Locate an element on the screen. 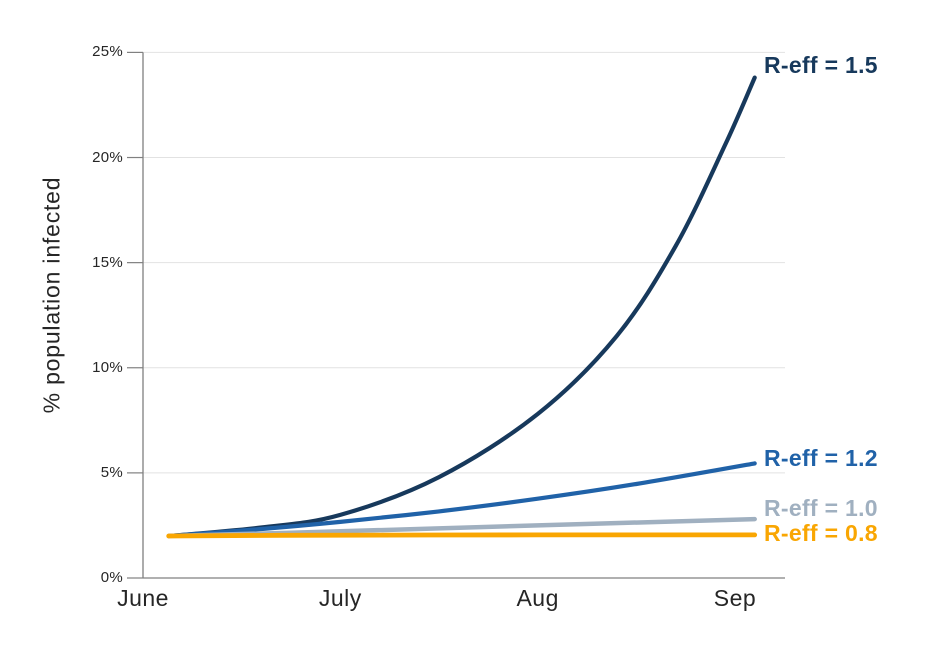 The image size is (930, 648). y-tick-label-20%: 20% is located at coordinates (107, 157).